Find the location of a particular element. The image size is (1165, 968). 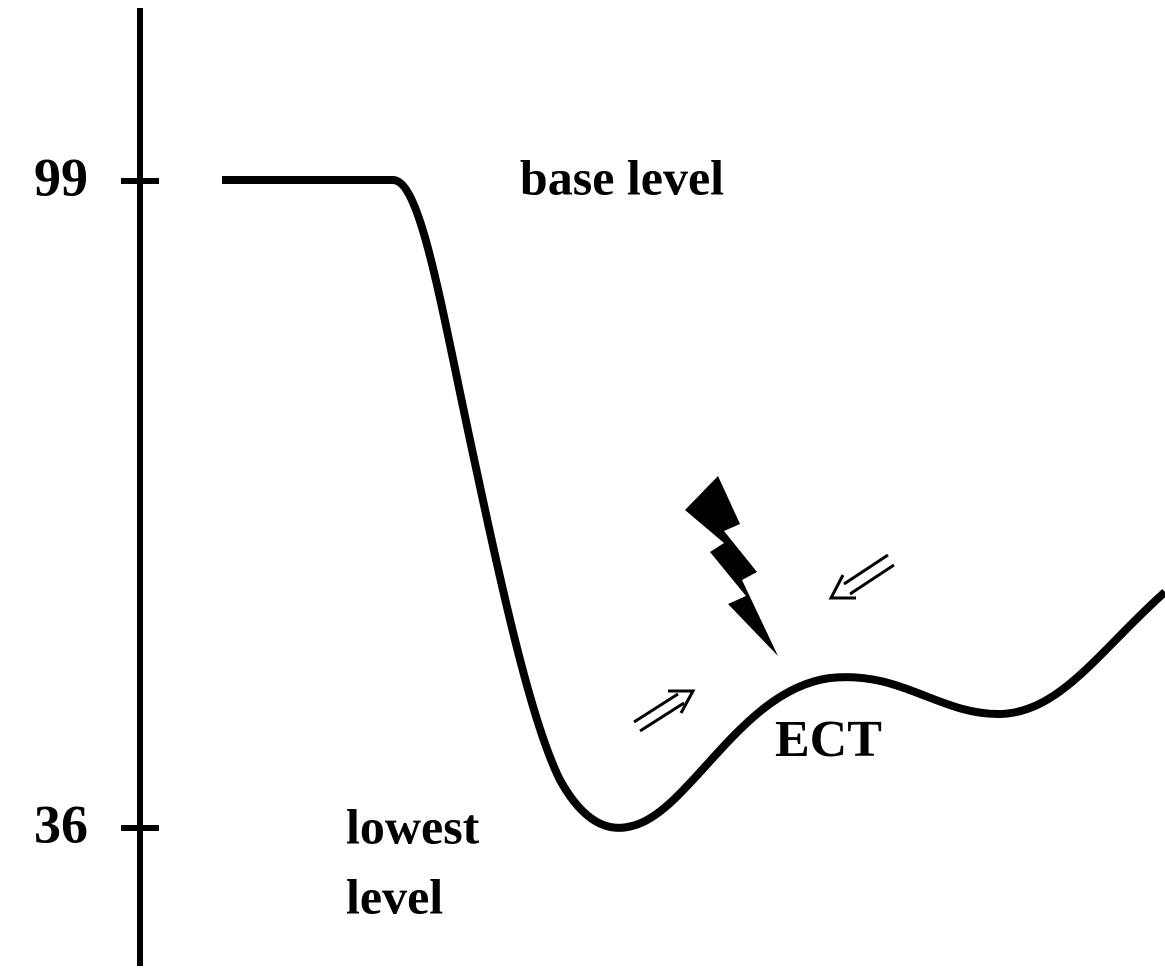

tick-label: 99 is located at coordinates (61, 177).